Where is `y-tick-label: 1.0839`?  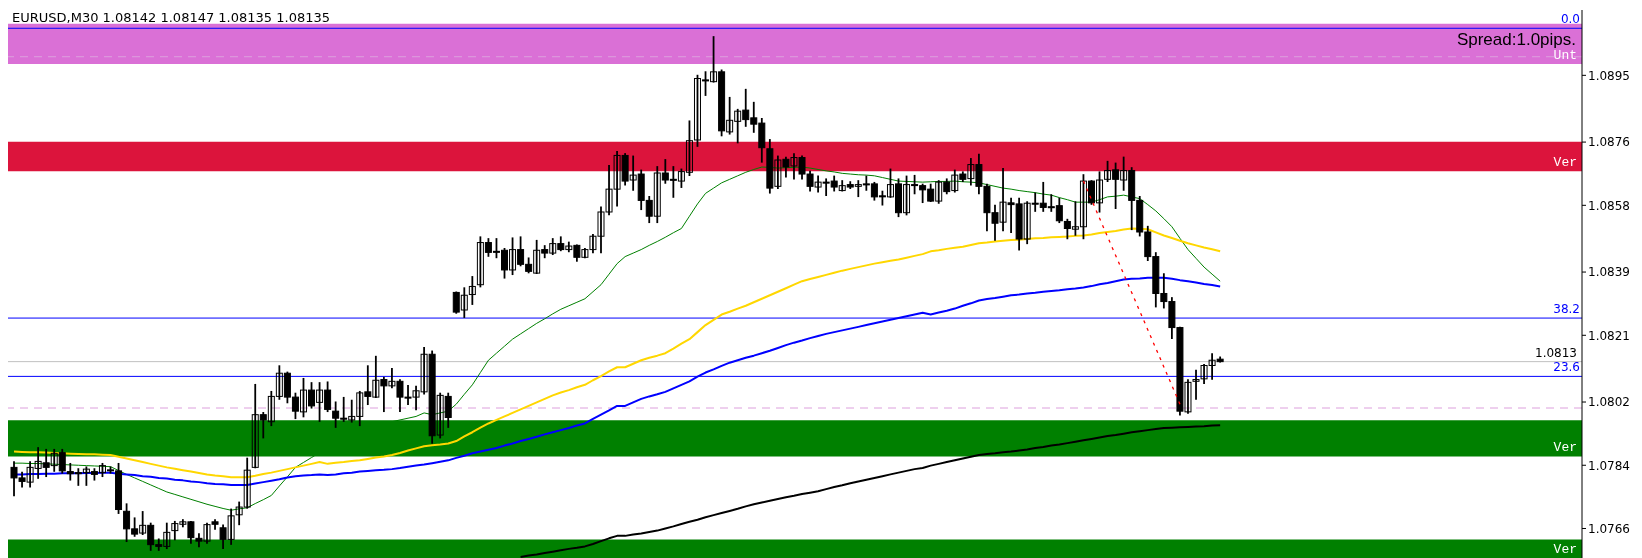
y-tick-label: 1.0839 is located at coordinates (1609, 272).